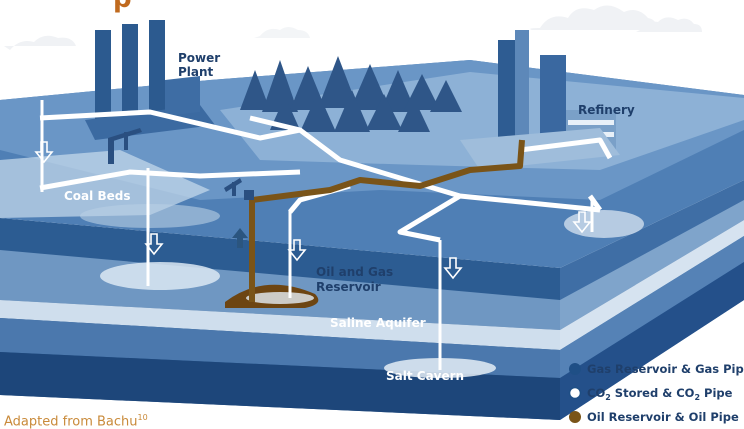 This screenshot has width=744, height=429. What do you see at coordinates (387, 220) in the screenshot?
I see `oil-pipe` at bounding box center [387, 220].